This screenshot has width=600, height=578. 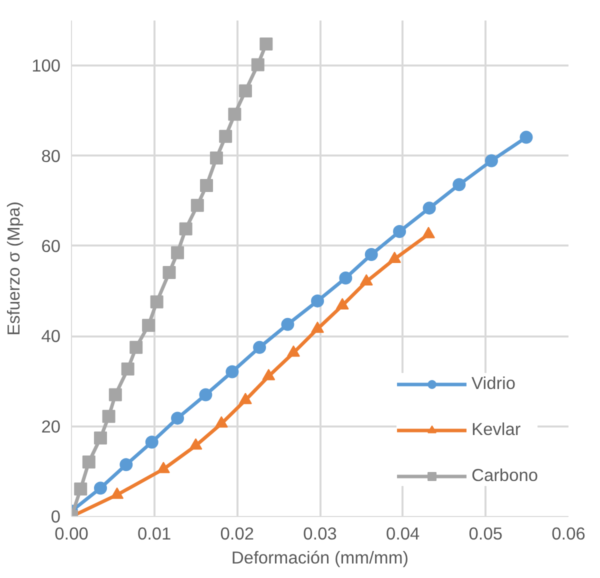 I want to click on legend-label: Carbono, so click(x=505, y=475).